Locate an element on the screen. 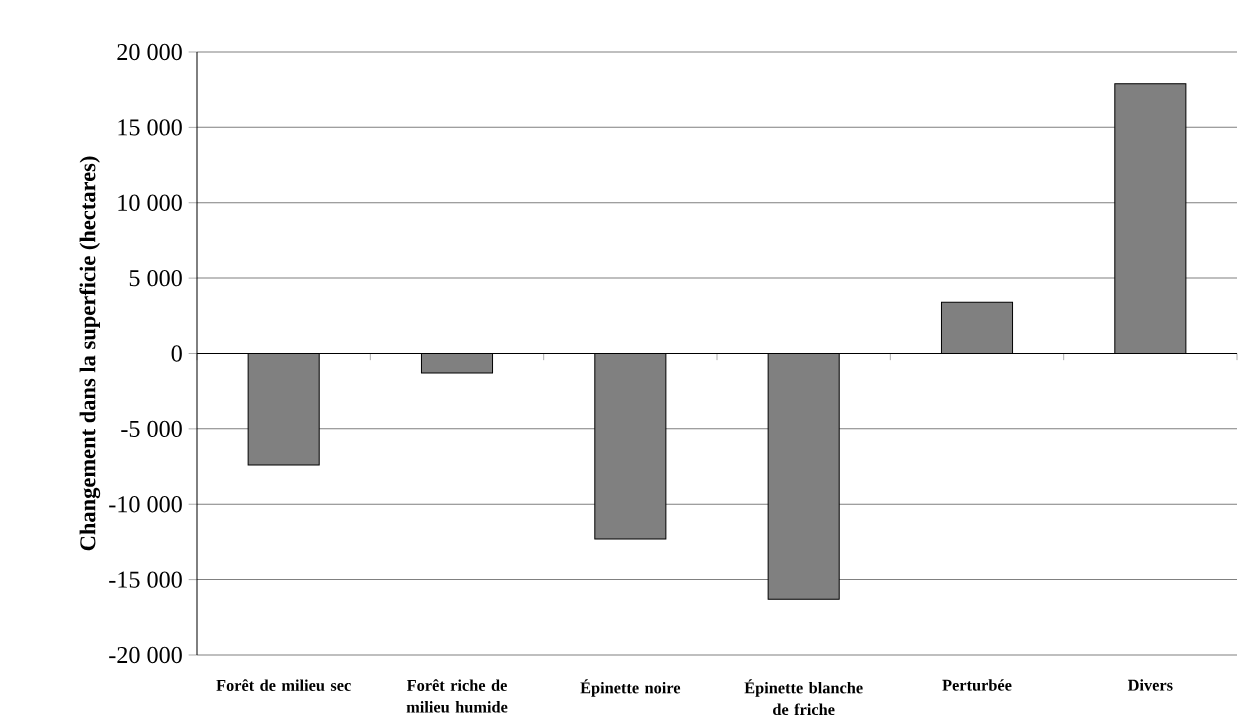  x-tick-label: Épinette noire is located at coordinates (630, 688).